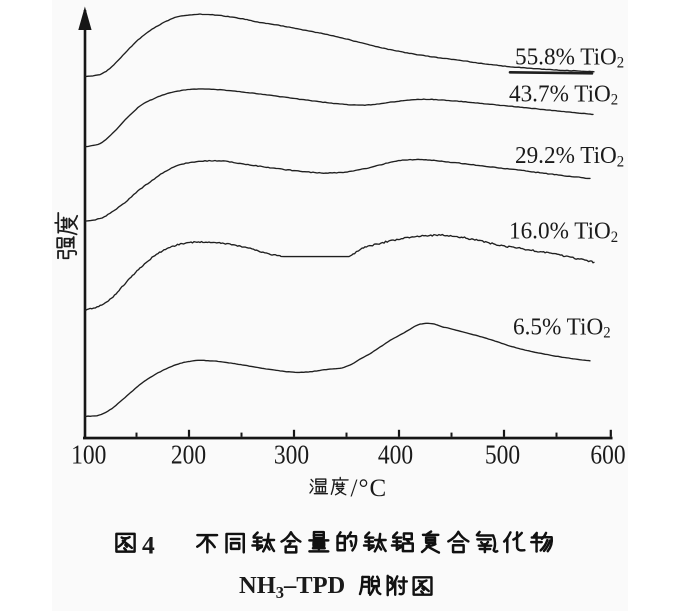 Image resolution: width=694 pixels, height=611 pixels. Describe the element at coordinates (569, 58) in the screenshot. I see `svg-text: 55.8% TiO2` at that location.